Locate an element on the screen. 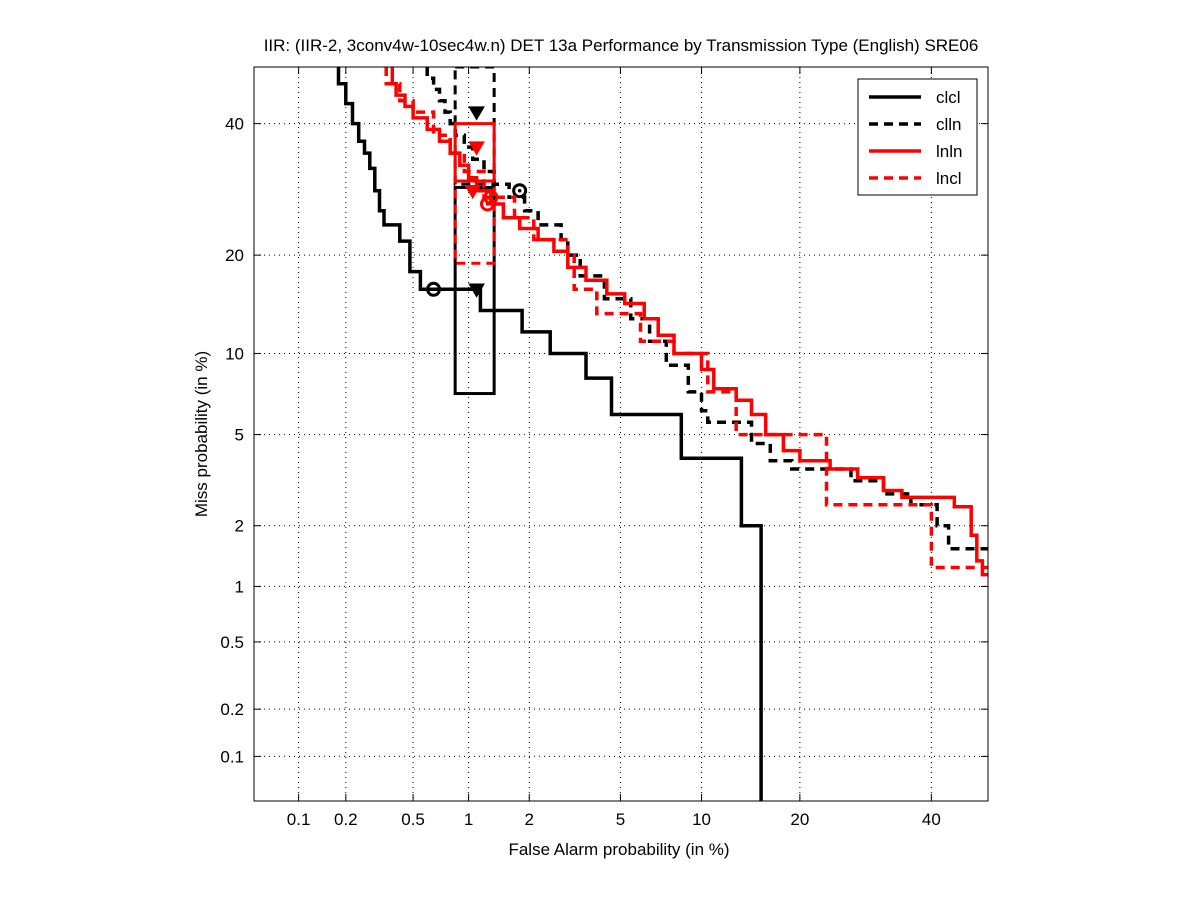 The width and height of the screenshot is (1201, 900). min-dcf-marker-clcl is located at coordinates (476, 290).